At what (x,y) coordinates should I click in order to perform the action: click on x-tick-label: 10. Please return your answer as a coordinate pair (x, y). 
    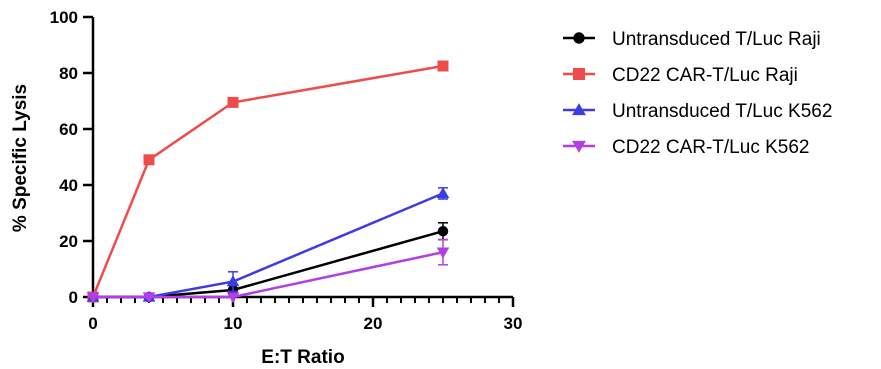
    Looking at the image, I should click on (233, 323).